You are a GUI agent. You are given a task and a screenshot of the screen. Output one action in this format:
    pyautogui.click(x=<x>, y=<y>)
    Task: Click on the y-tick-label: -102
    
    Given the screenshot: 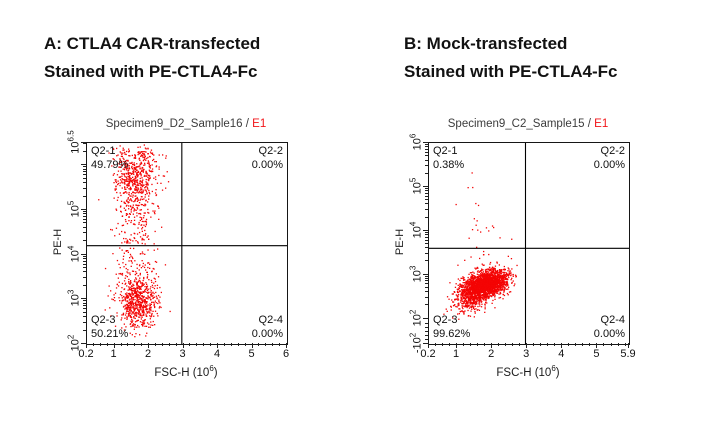 What is the action you would take?
    pyautogui.click(x=416, y=343)
    